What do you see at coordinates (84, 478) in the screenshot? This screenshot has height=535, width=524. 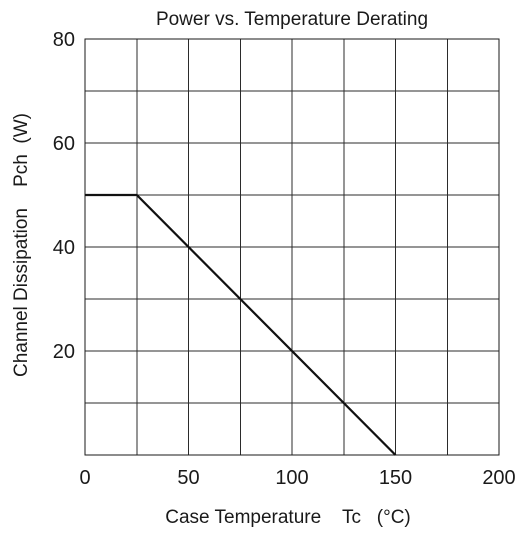 I see `x-tick-label-0: 0` at bounding box center [84, 478].